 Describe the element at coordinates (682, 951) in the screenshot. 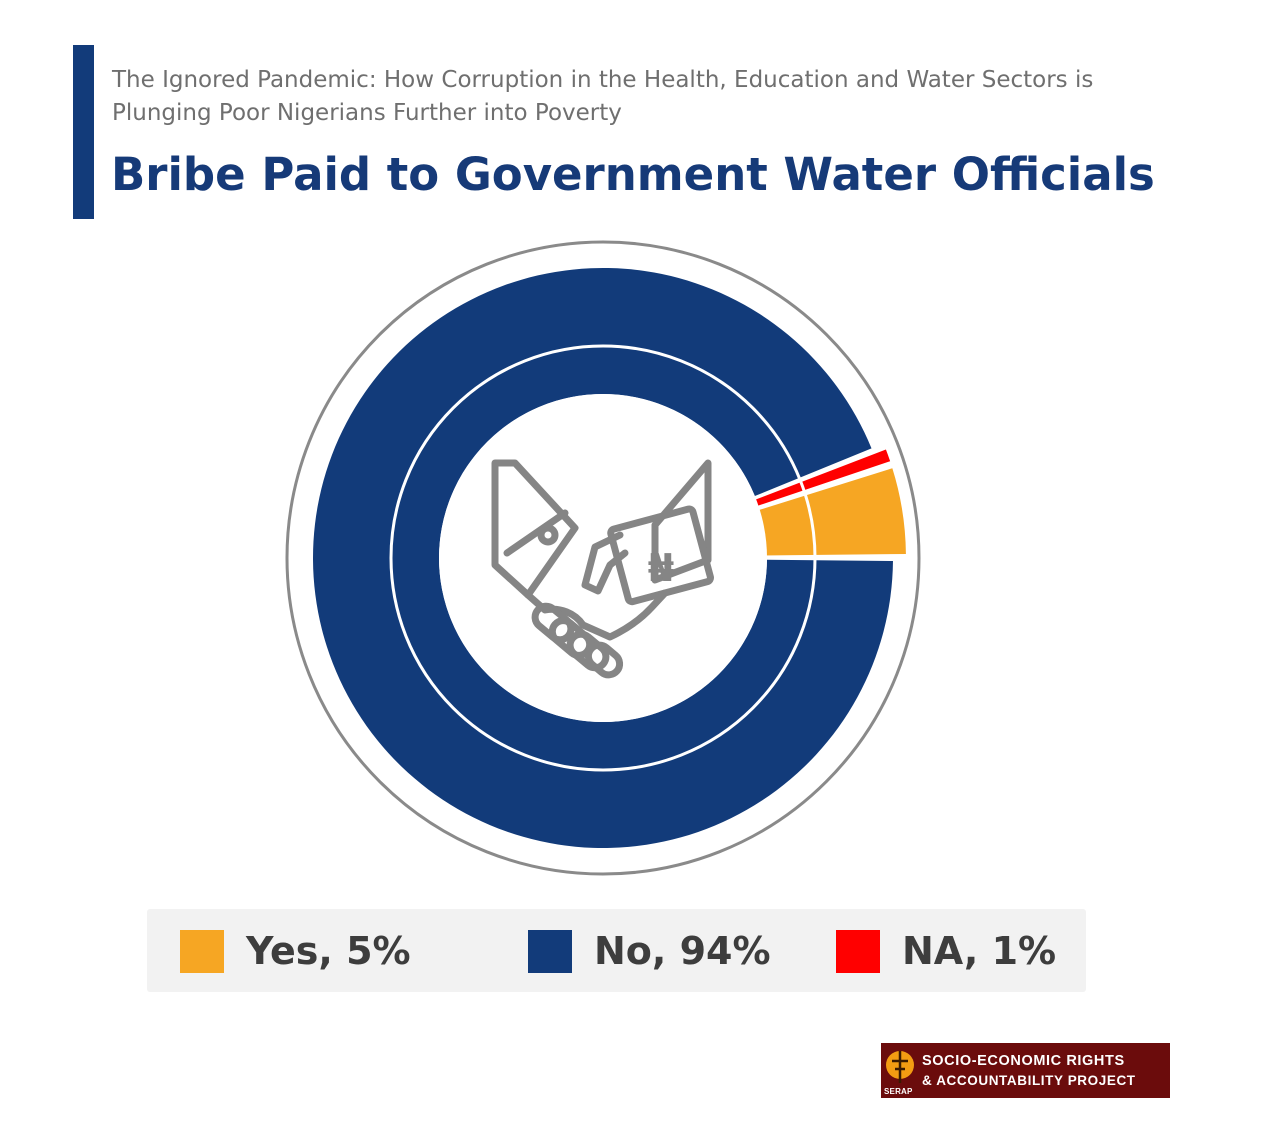

I see `legend-label-no: No, 94%` at that location.